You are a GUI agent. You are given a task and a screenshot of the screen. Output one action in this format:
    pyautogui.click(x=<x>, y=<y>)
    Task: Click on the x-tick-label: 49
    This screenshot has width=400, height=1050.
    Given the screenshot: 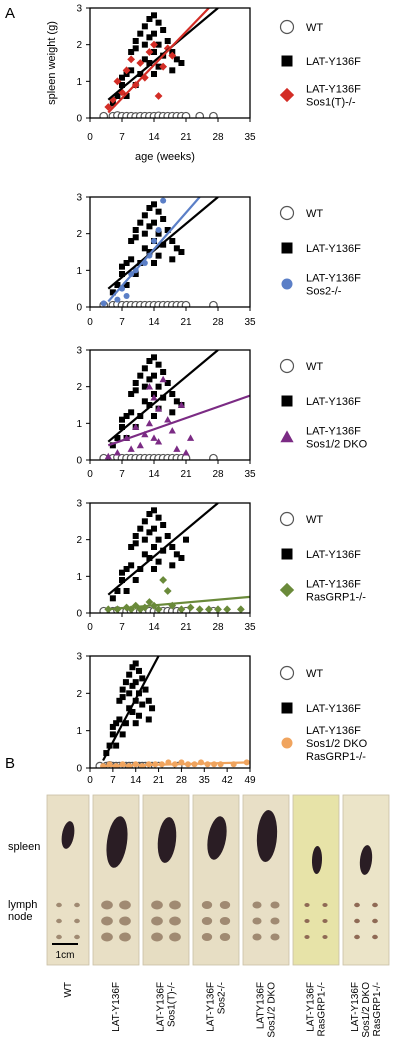 What is the action you would take?
    pyautogui.click(x=250, y=780)
    